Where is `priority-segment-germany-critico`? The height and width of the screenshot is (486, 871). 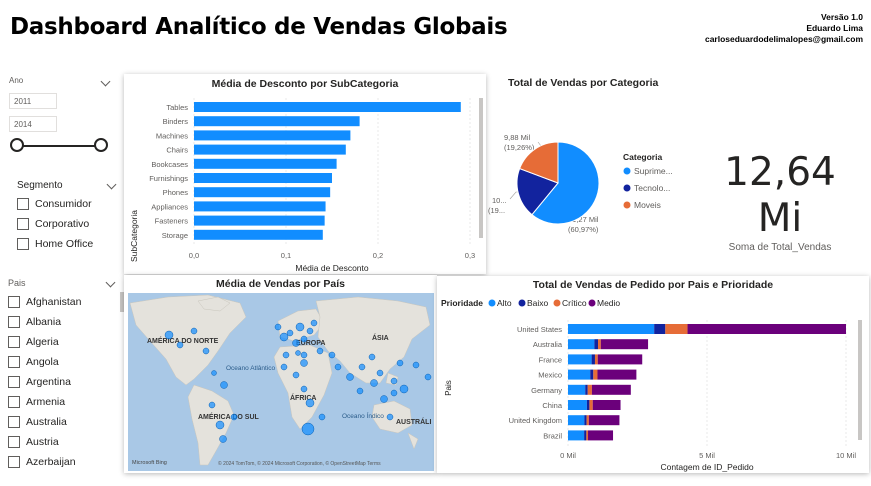 priority-segment-germany-critico is located at coordinates (589, 389).